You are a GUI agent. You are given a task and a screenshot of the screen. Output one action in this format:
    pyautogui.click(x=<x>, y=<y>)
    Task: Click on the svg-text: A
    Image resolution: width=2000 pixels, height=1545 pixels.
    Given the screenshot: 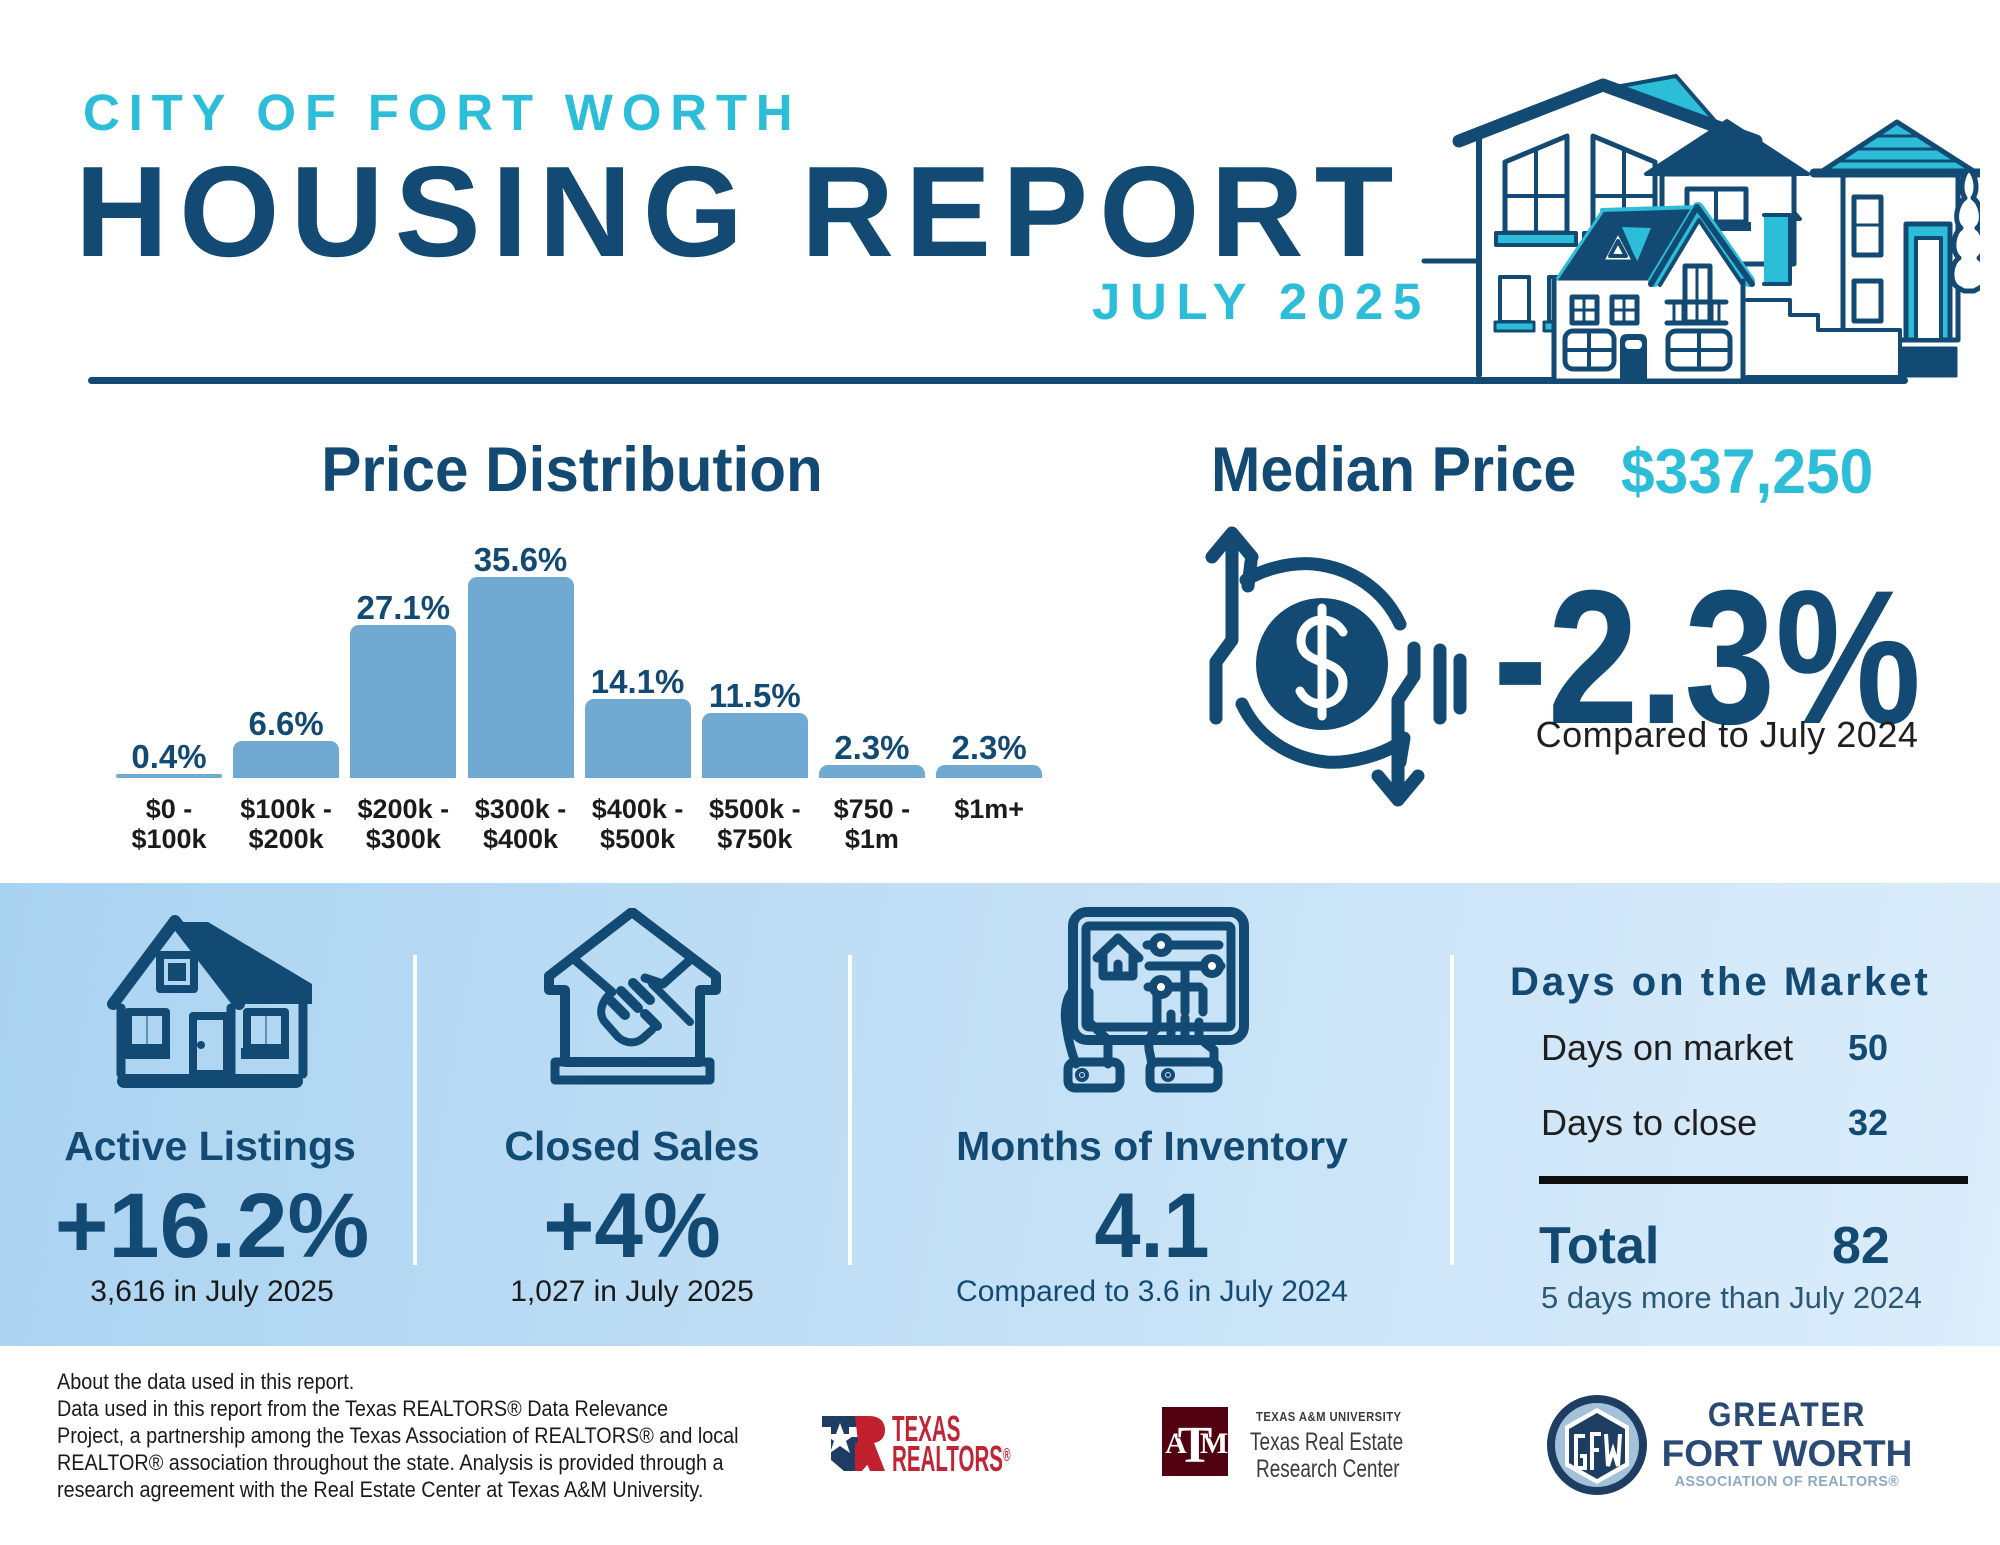 What is the action you would take?
    pyautogui.click(x=1176, y=1443)
    